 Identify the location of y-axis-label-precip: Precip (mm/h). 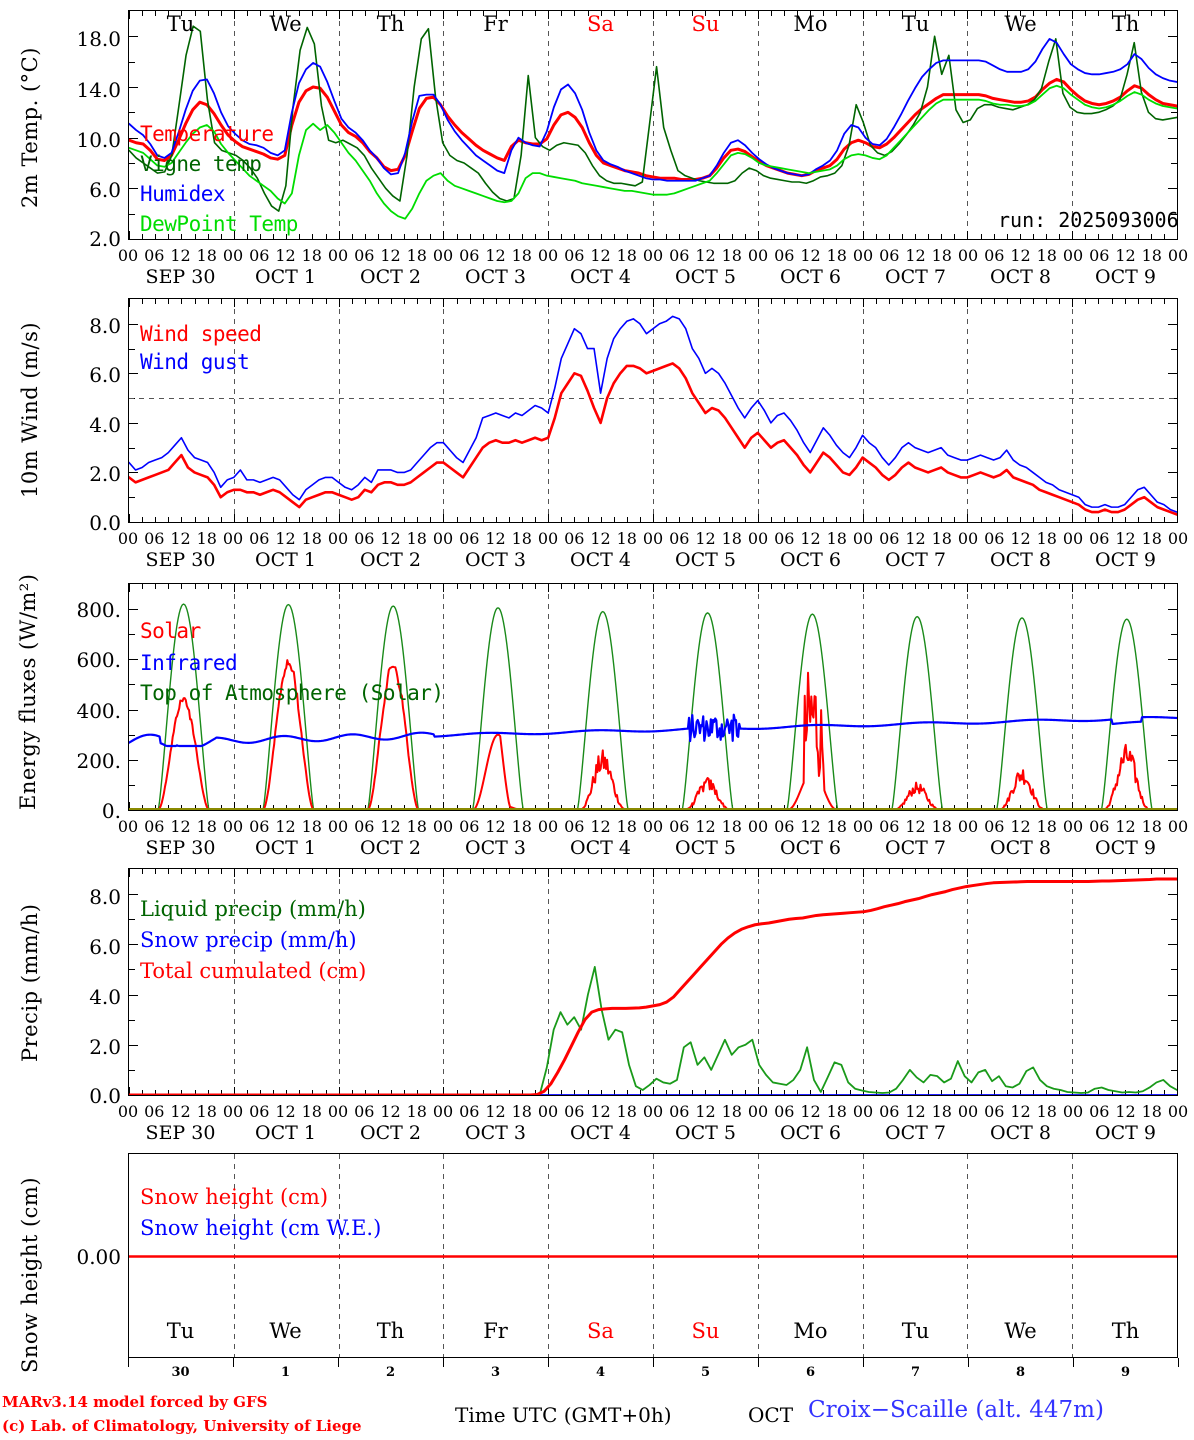
(30, 982).